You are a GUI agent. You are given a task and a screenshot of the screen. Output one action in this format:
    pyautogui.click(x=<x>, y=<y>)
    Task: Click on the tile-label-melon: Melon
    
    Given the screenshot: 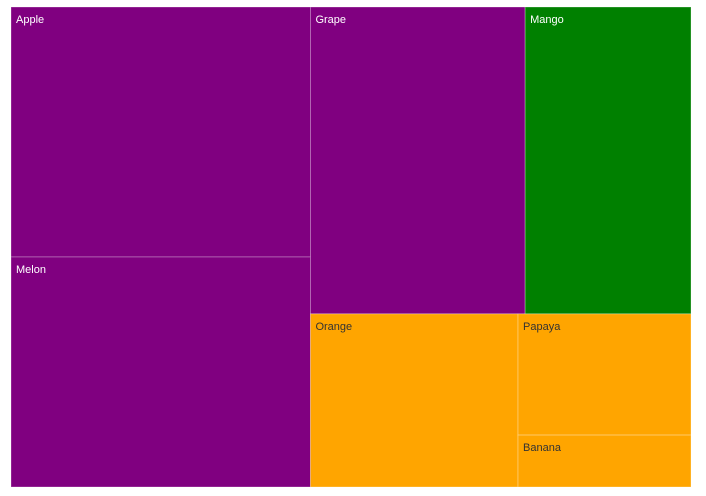 What is the action you would take?
    pyautogui.click(x=31, y=270)
    